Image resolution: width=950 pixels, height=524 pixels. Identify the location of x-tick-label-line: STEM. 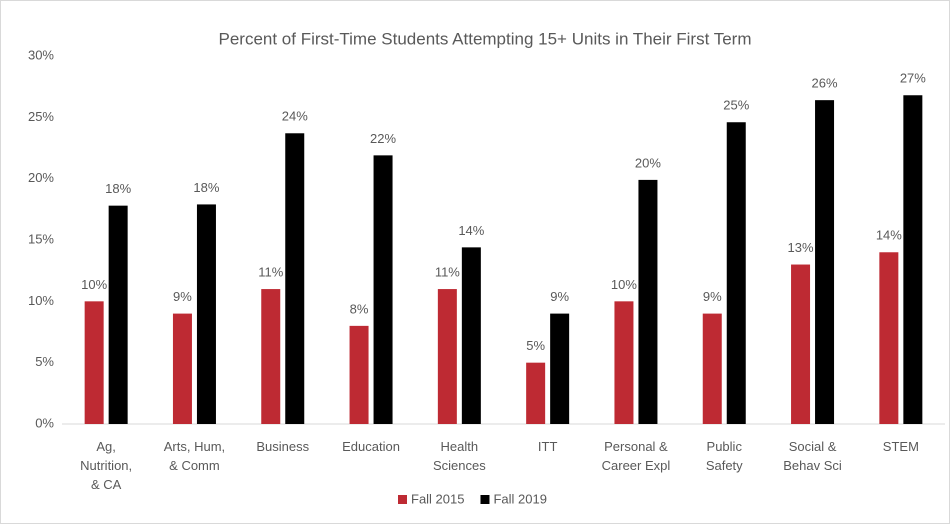
(901, 446).